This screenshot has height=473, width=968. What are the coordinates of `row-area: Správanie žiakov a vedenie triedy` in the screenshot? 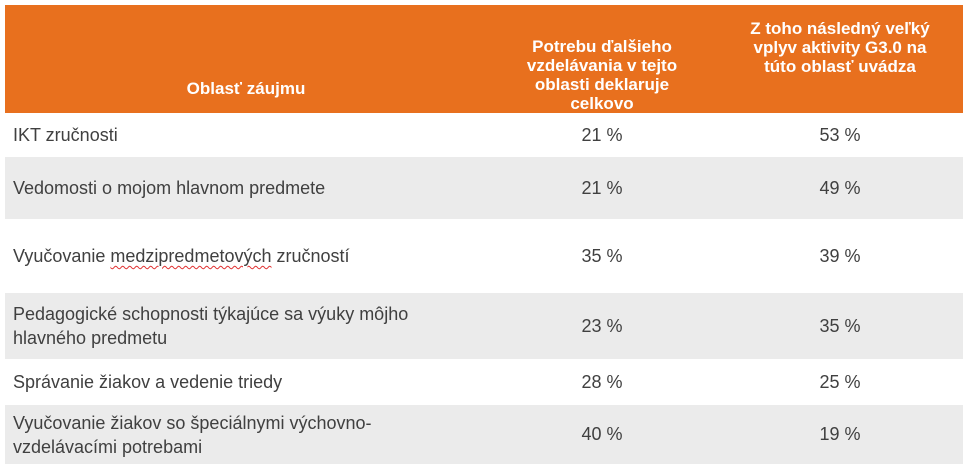 It's located at (246, 381).